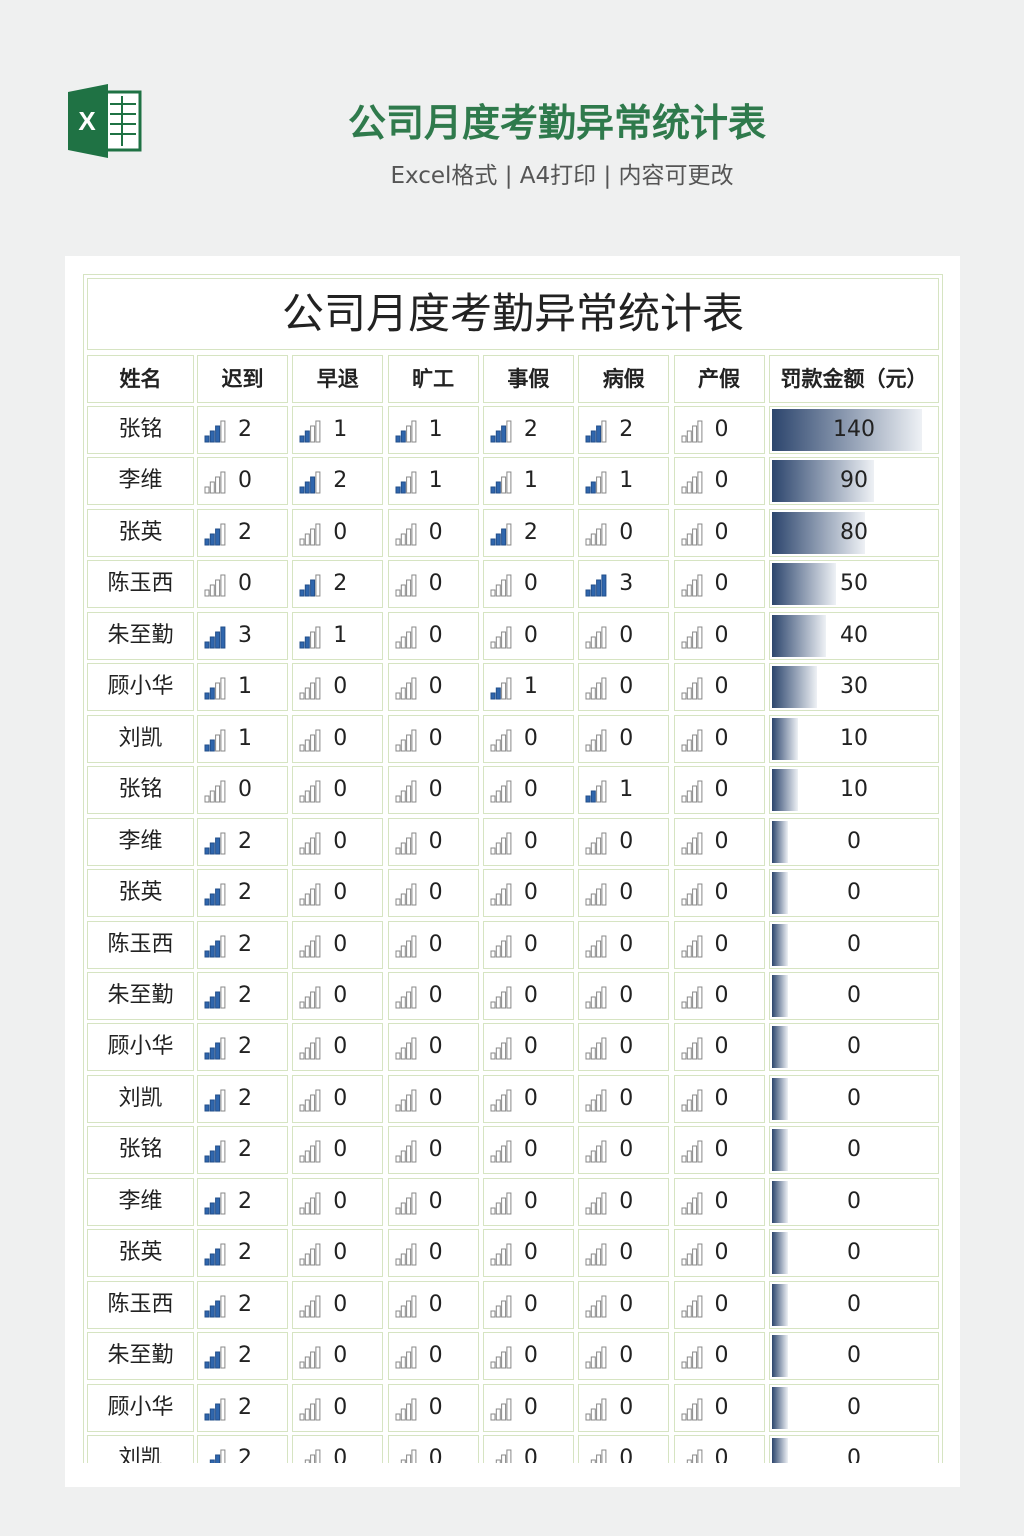 This screenshot has height=1536, width=1024. I want to click on page-title: 公司月度考勤异常统计表, so click(556, 123).